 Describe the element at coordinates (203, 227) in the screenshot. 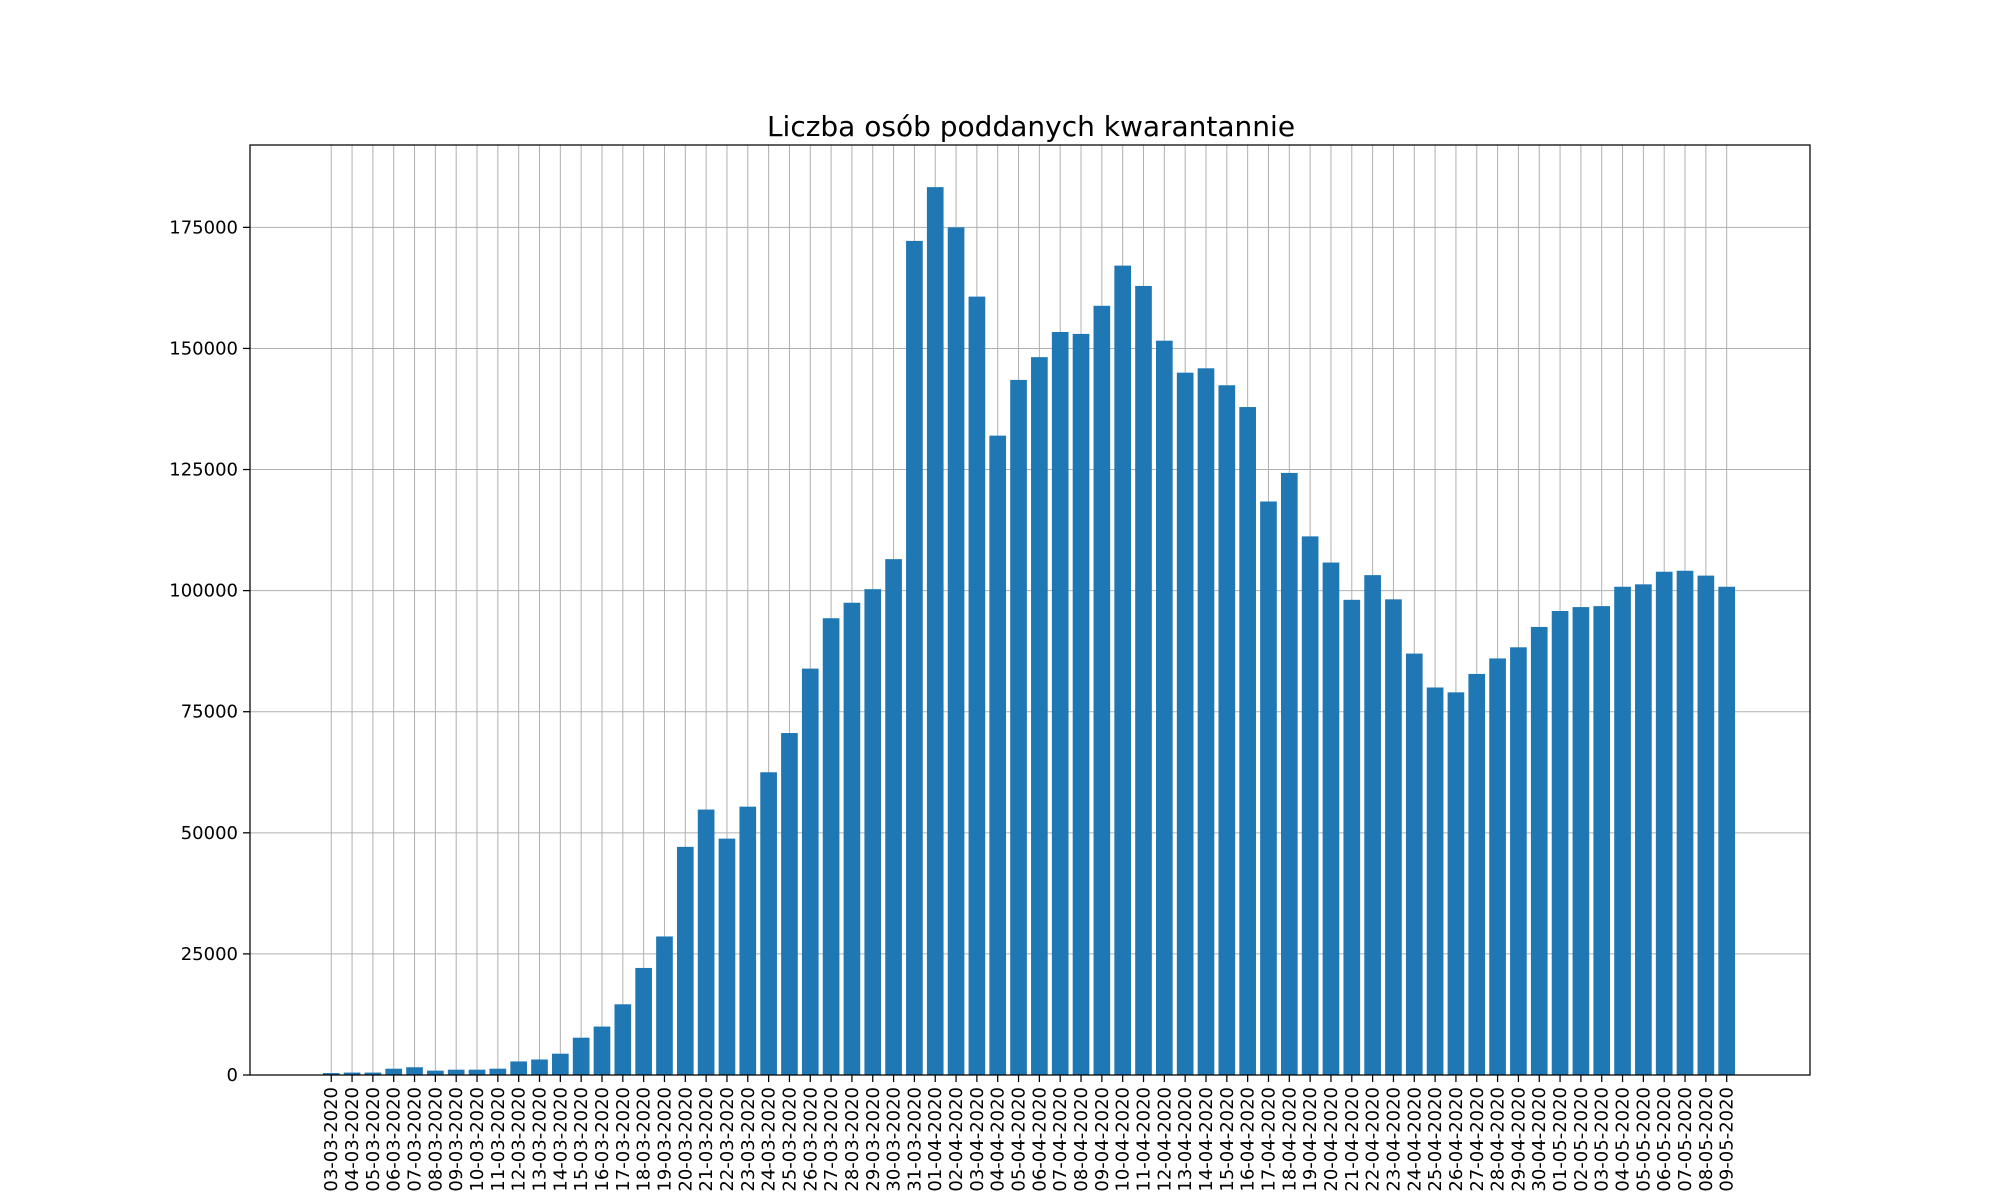

I see `y-tick-label: 175000` at that location.